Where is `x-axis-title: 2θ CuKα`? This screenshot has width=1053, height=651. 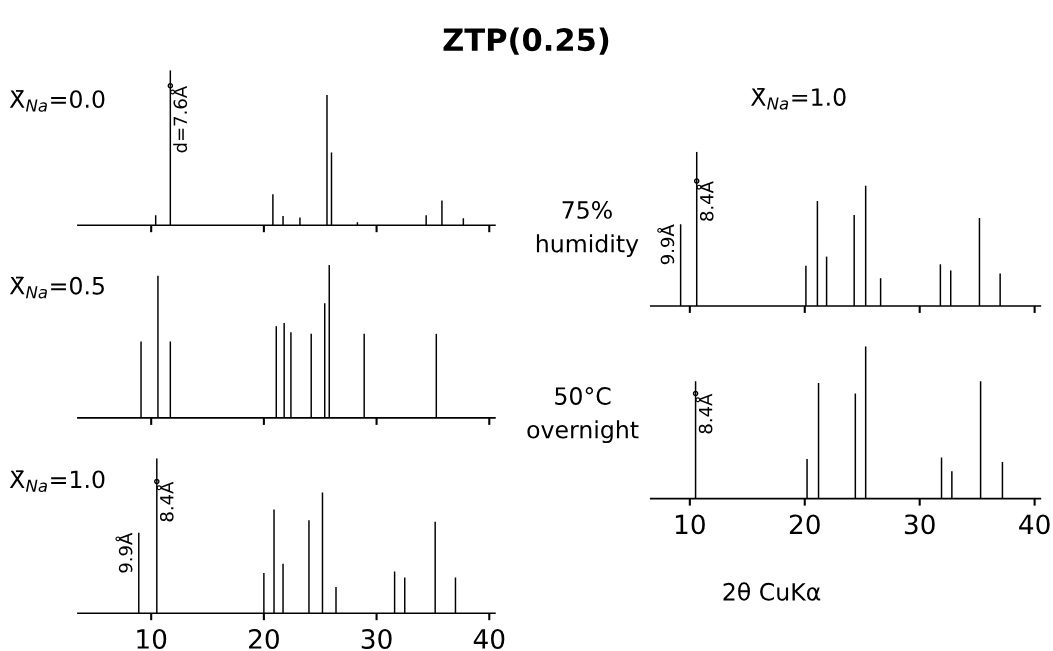 x-axis-title: 2θ CuKα is located at coordinates (772, 591).